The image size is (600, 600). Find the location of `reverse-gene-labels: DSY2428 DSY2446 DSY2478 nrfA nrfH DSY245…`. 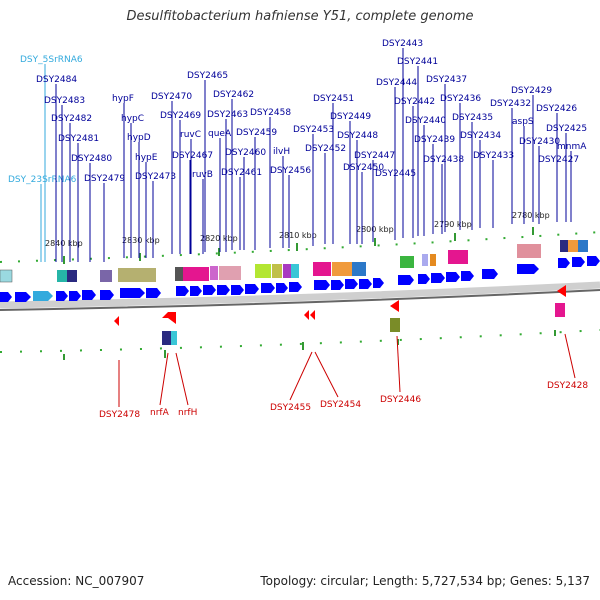

reverse-gene-labels: DSY2428 DSY2446 DSY2478 nrfA nrfH DSY245… is located at coordinates (343, 376).